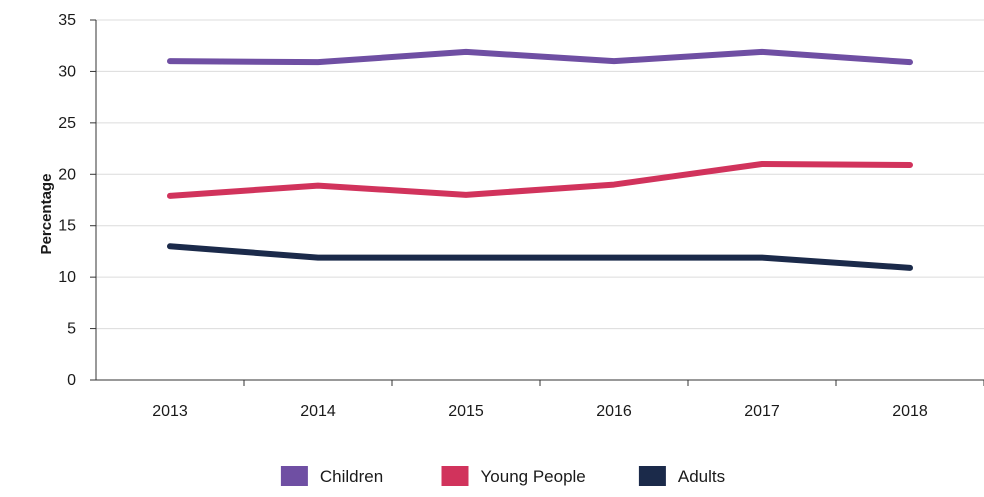  I want to click on legend-swatch-children, so click(294, 476).